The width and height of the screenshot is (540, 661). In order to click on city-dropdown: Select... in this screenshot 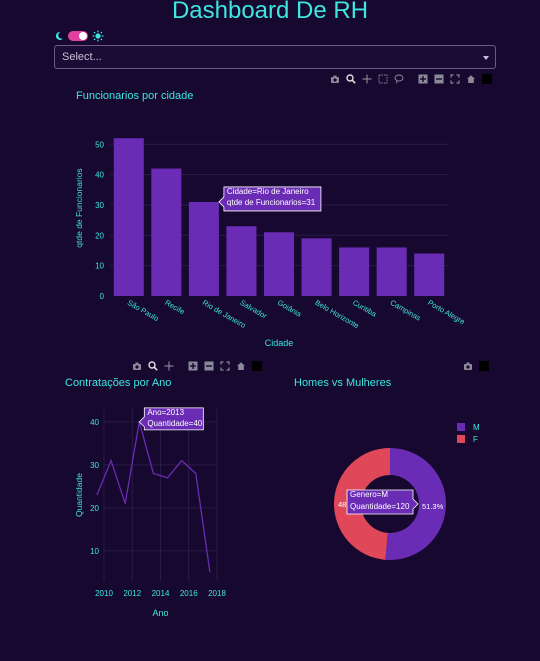, I will do `click(275, 57)`.